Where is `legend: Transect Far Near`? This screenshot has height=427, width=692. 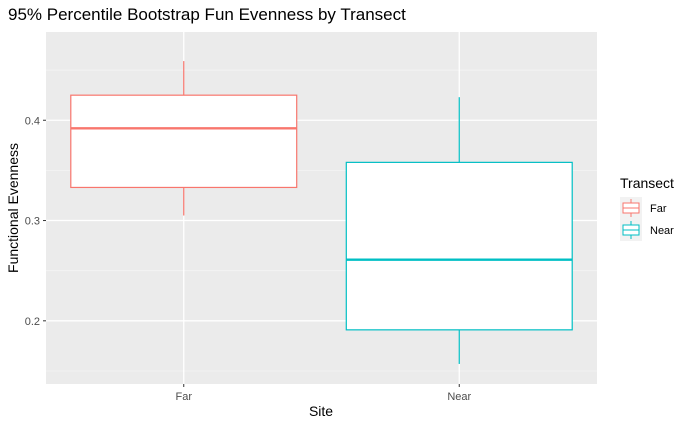
legend: Transect Far Near is located at coordinates (647, 208).